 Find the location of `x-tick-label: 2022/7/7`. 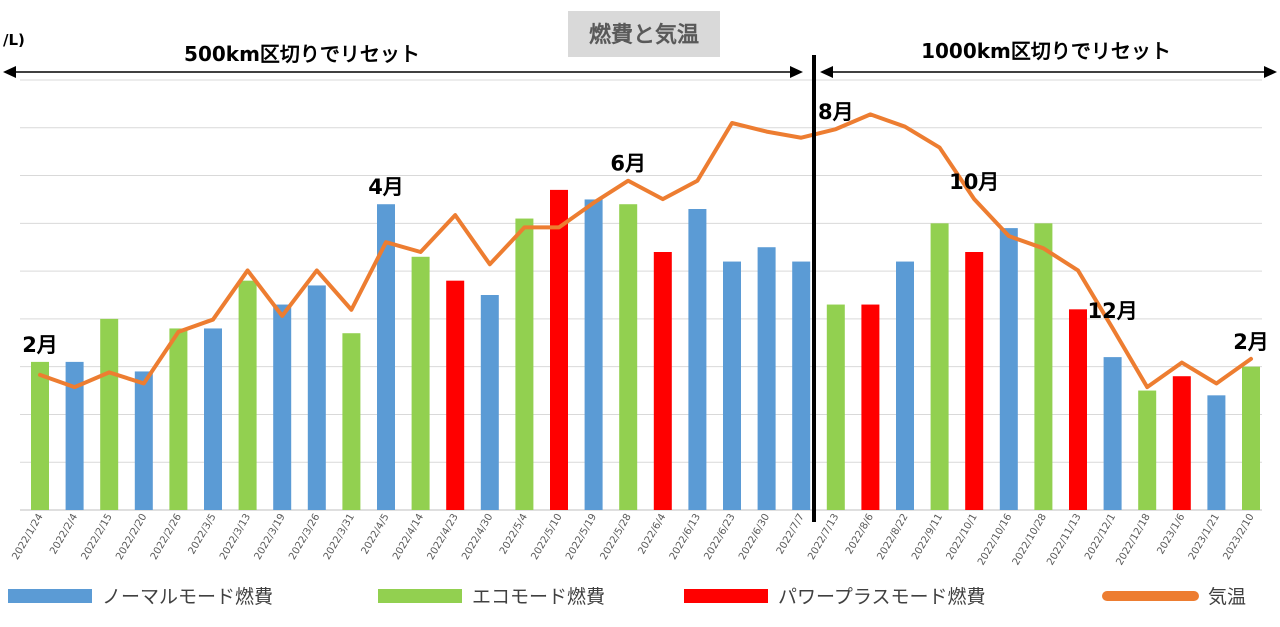

x-tick-label: 2022/7/7 is located at coordinates (791, 534).